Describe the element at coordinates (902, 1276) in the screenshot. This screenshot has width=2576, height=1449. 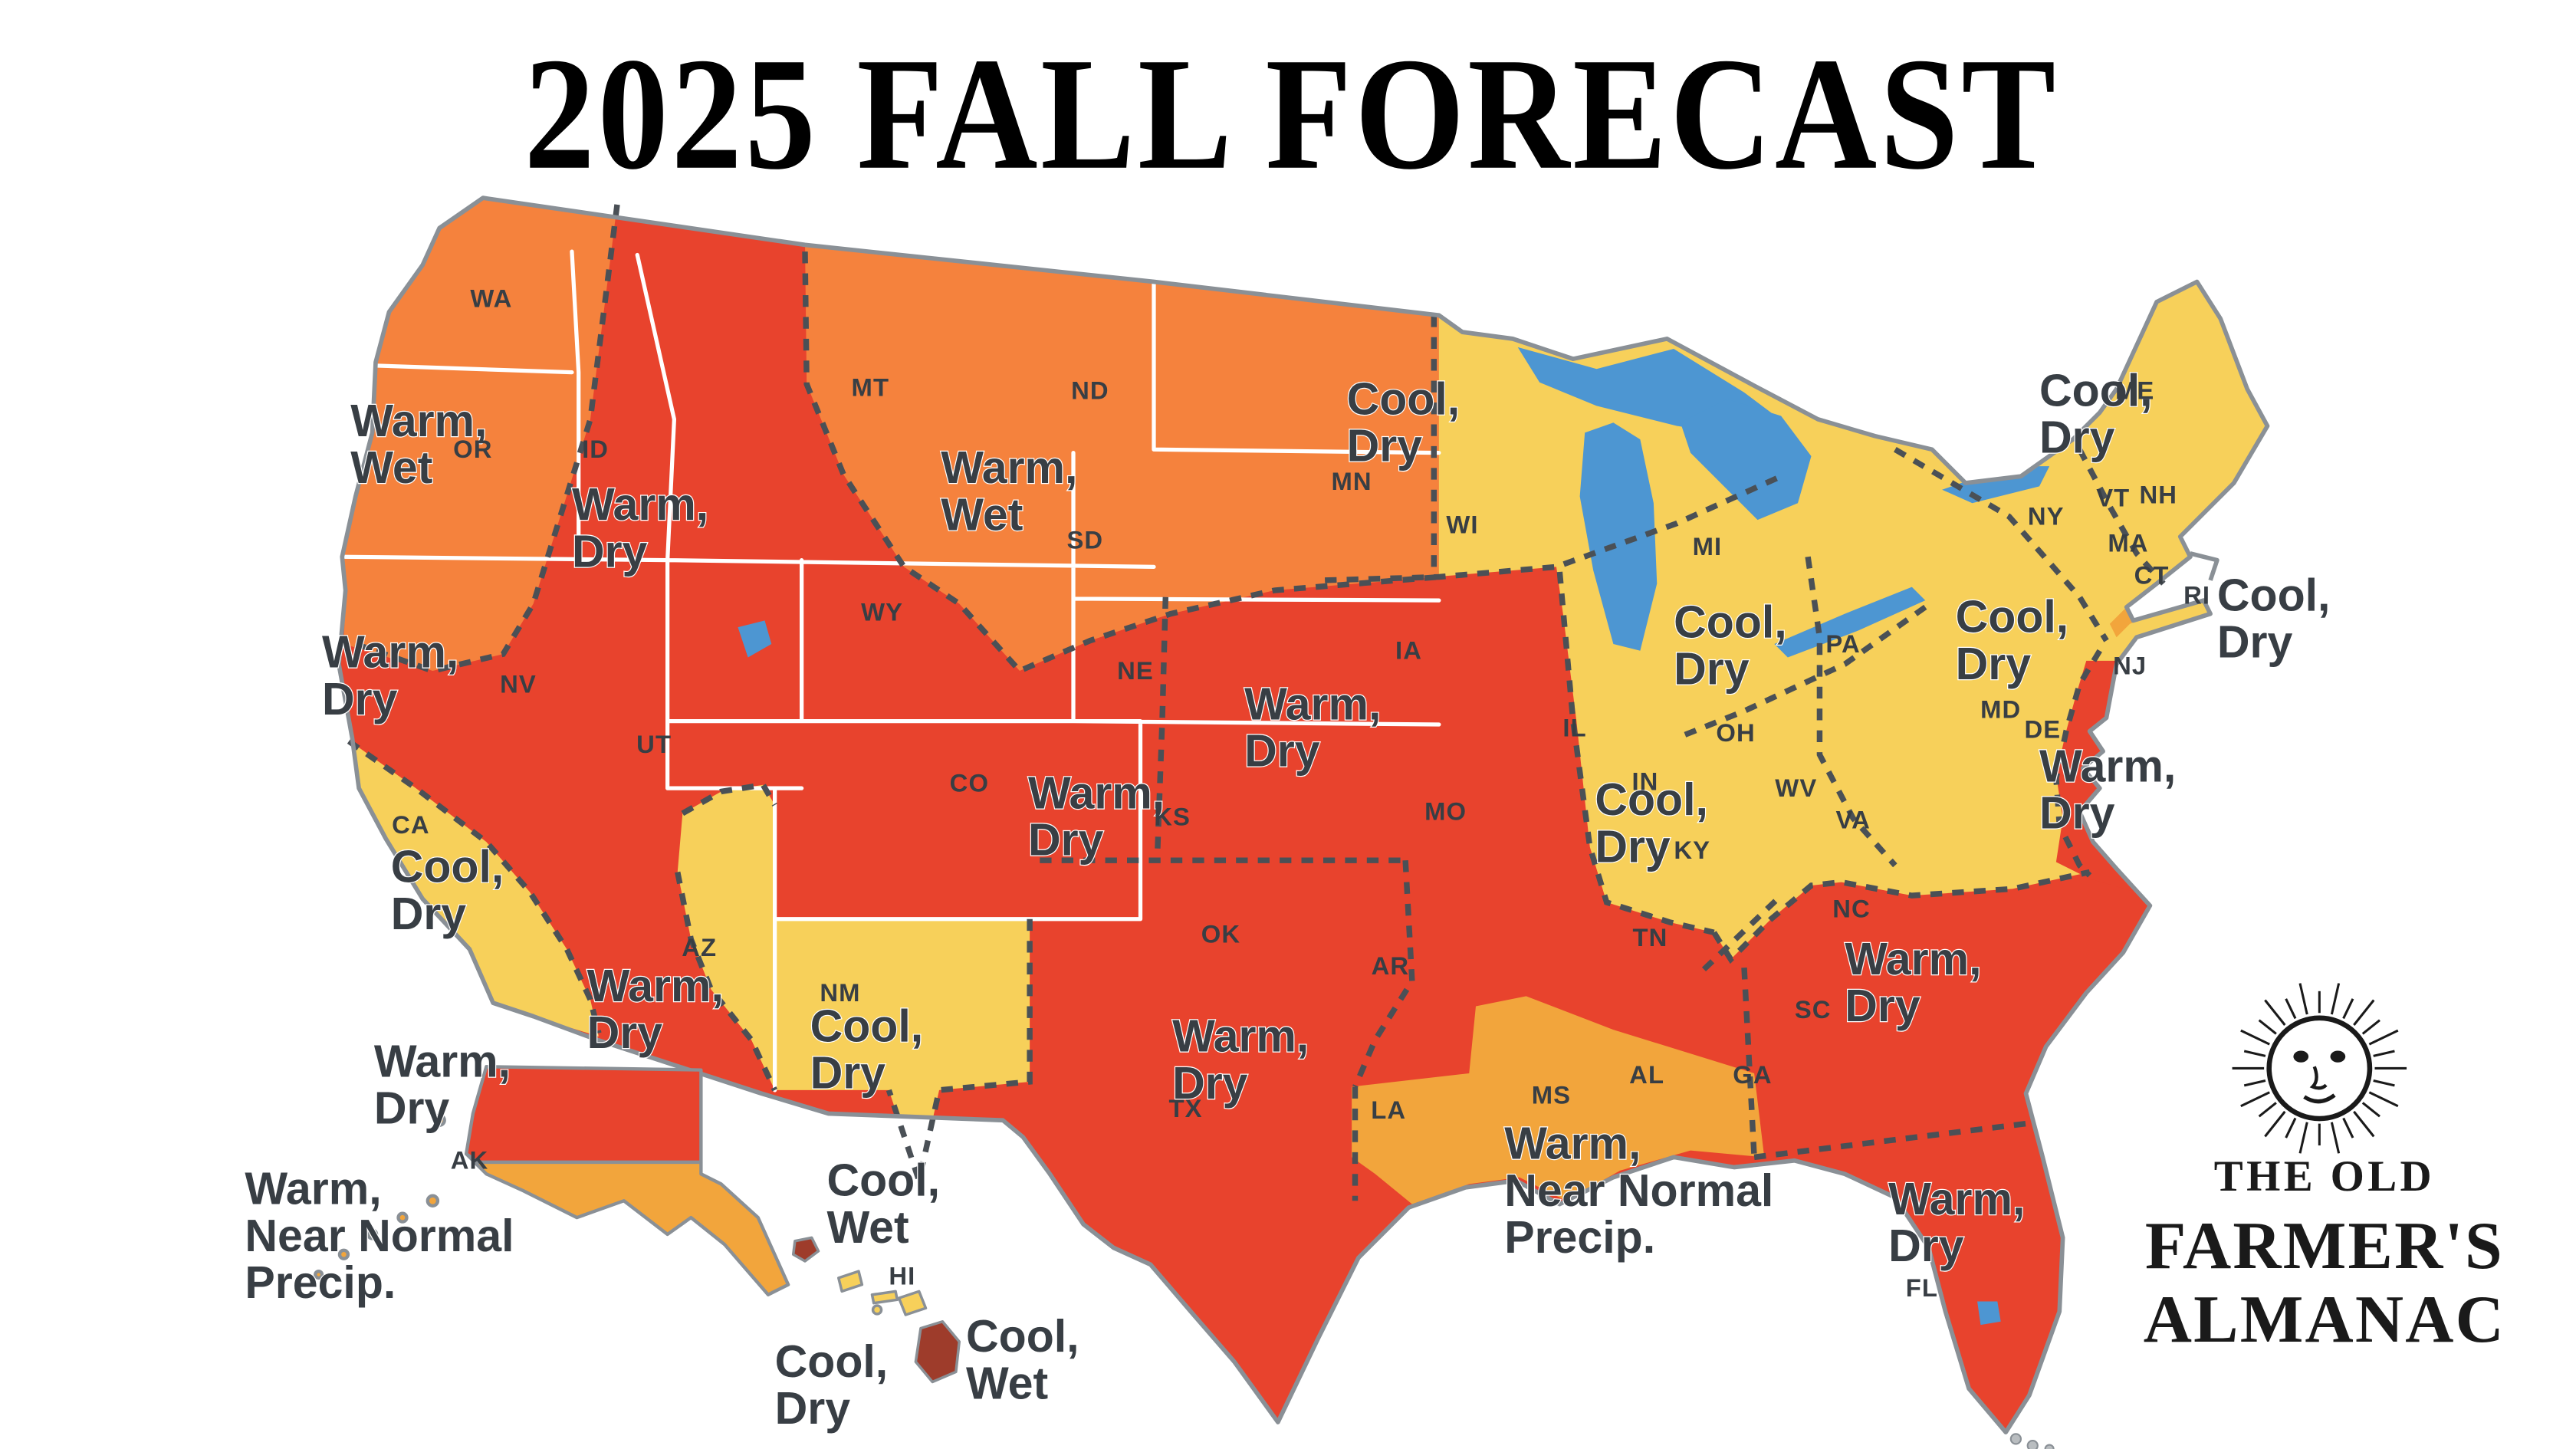
I see `state-label-hi: HI` at that location.